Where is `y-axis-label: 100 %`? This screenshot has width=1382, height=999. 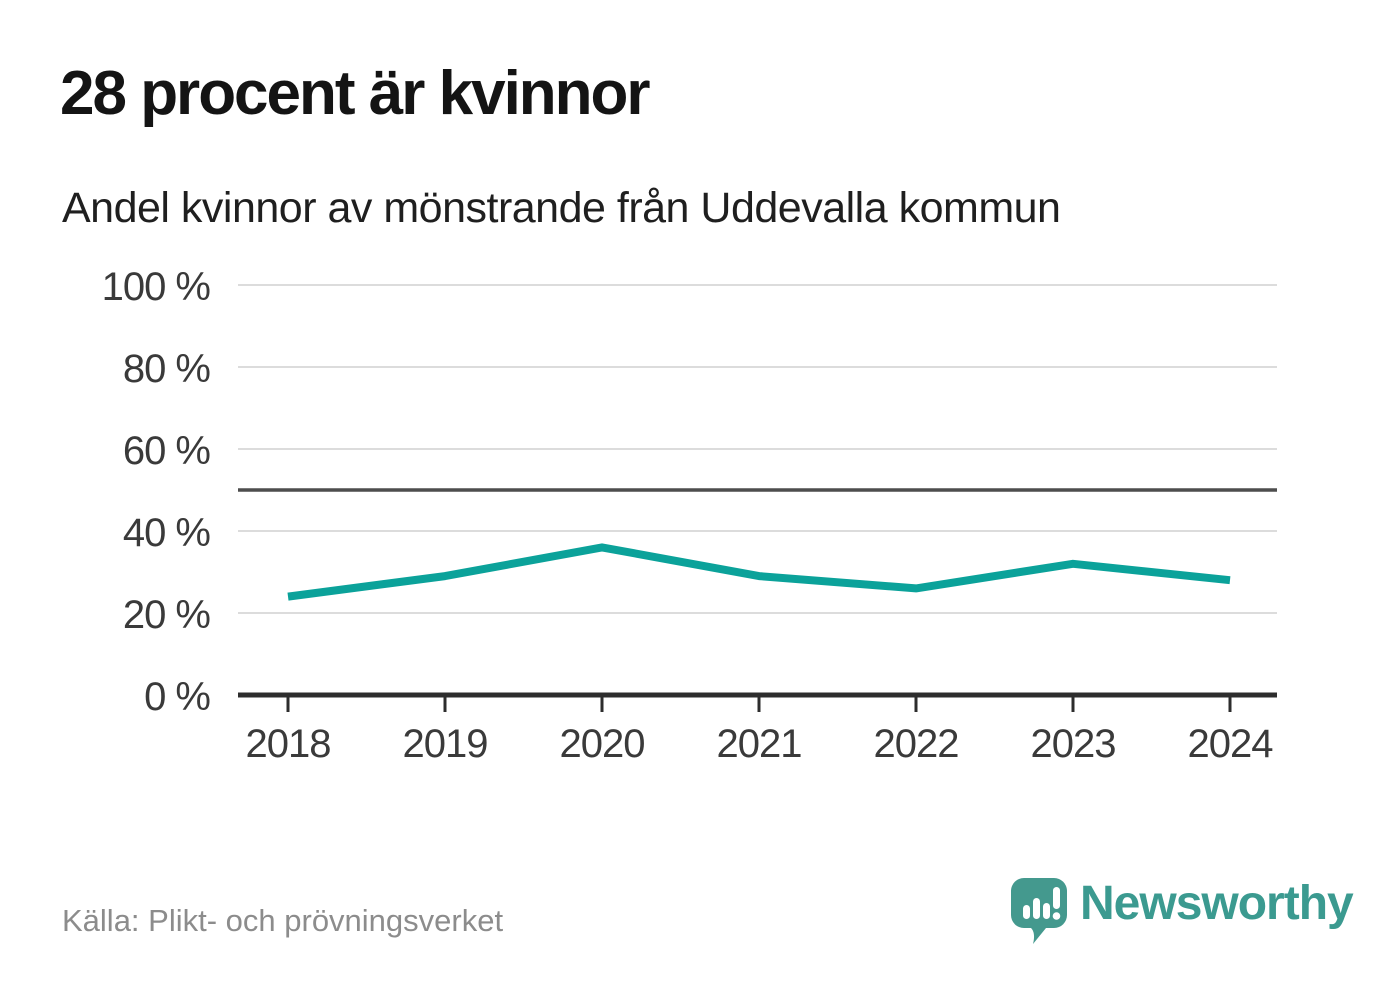
y-axis-label: 100 % is located at coordinates (156, 287).